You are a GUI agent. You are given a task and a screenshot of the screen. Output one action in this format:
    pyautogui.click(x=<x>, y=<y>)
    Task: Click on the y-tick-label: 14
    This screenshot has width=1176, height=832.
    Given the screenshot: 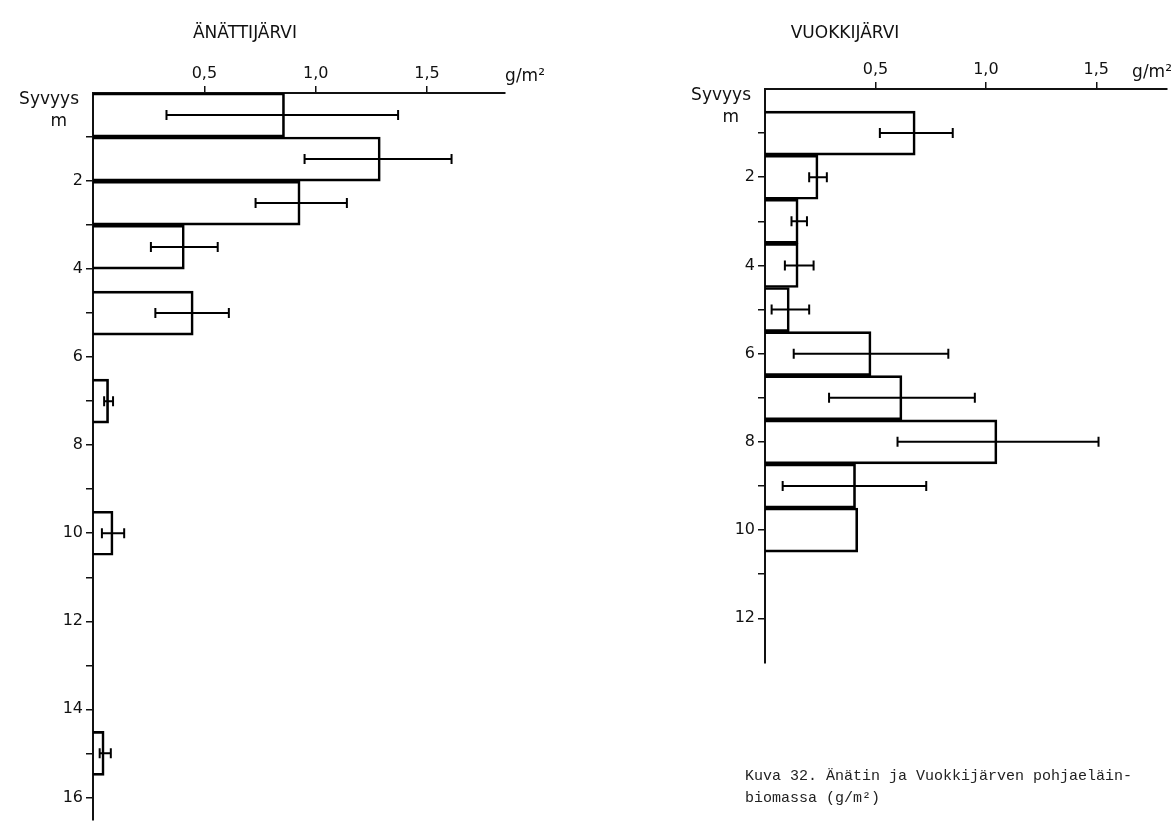 What is the action you would take?
    pyautogui.click(x=72, y=708)
    